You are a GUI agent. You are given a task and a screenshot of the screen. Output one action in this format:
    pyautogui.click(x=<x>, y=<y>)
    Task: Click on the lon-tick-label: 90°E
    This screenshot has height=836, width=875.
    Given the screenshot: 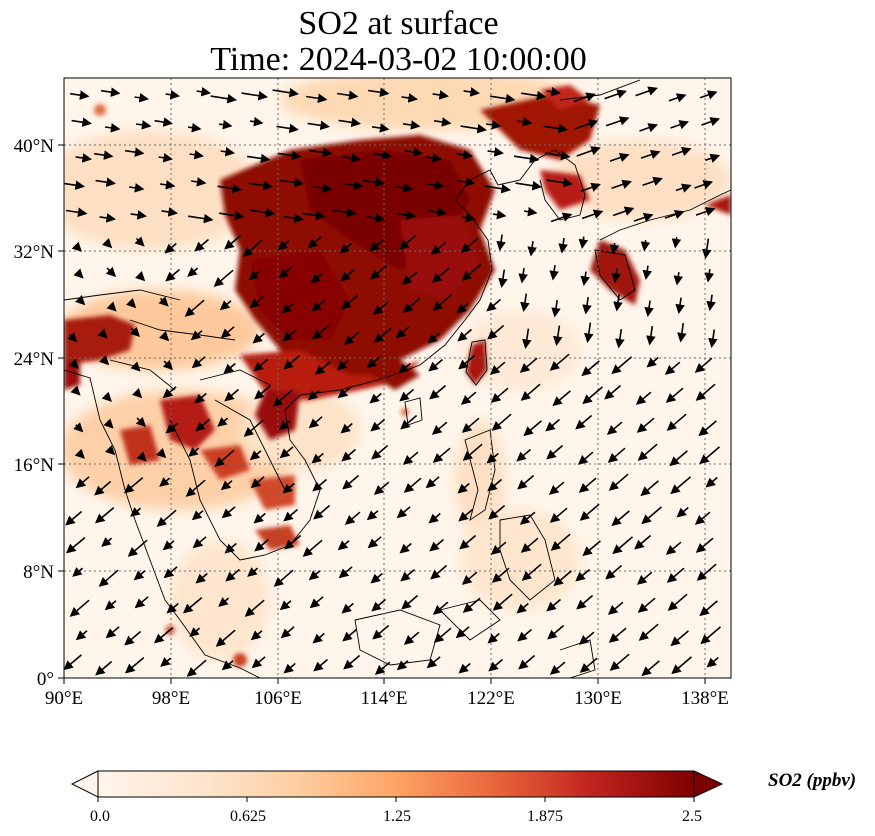 What is the action you would take?
    pyautogui.click(x=64, y=698)
    